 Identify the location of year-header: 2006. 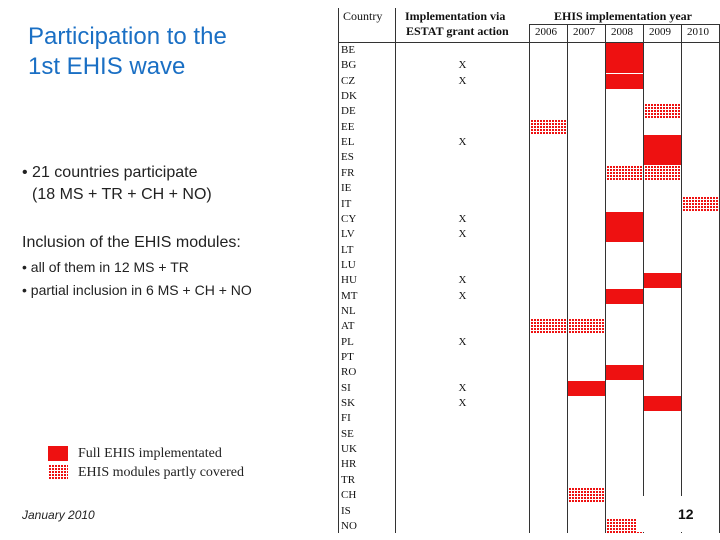
(546, 32).